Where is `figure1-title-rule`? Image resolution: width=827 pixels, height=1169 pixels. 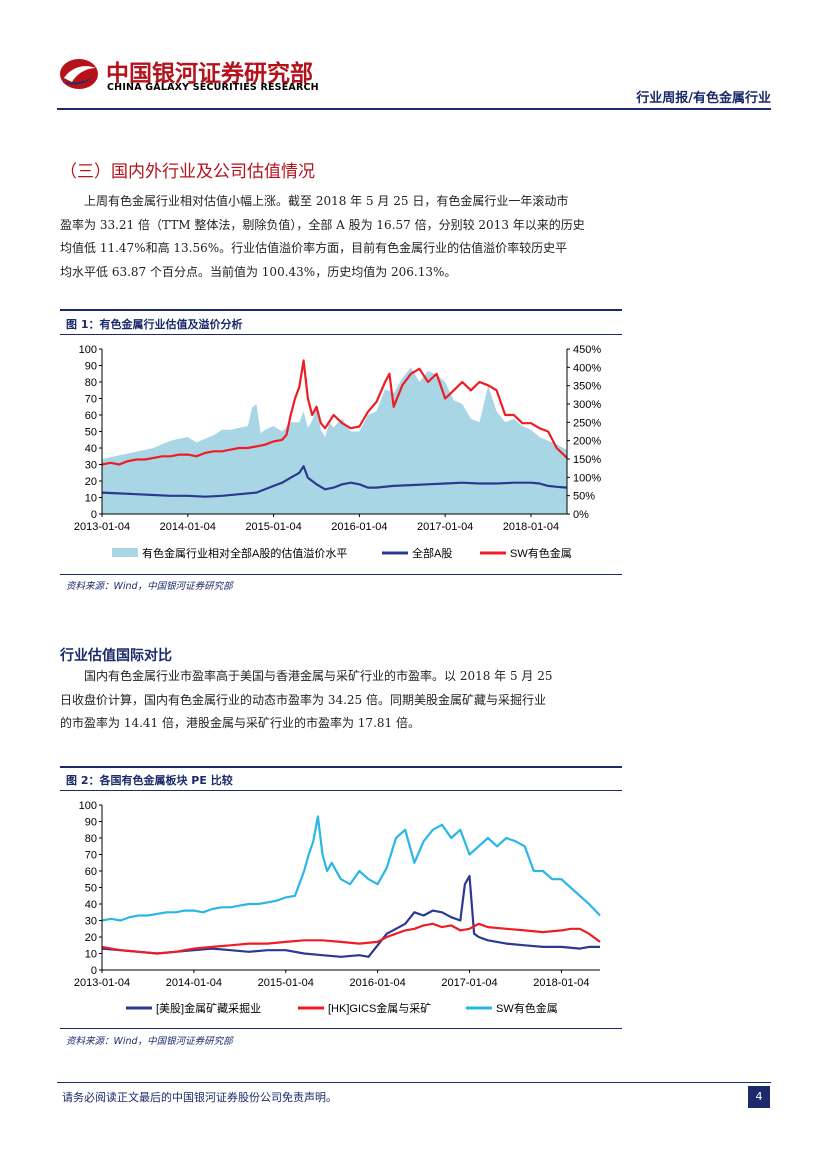 figure1-title-rule is located at coordinates (341, 334).